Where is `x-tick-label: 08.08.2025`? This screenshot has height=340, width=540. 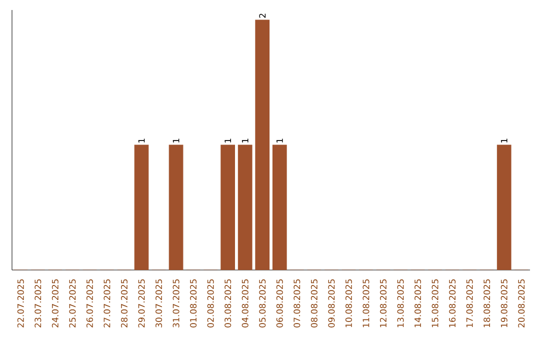 x-tick-label: 08.08.2025 is located at coordinates (314, 303).